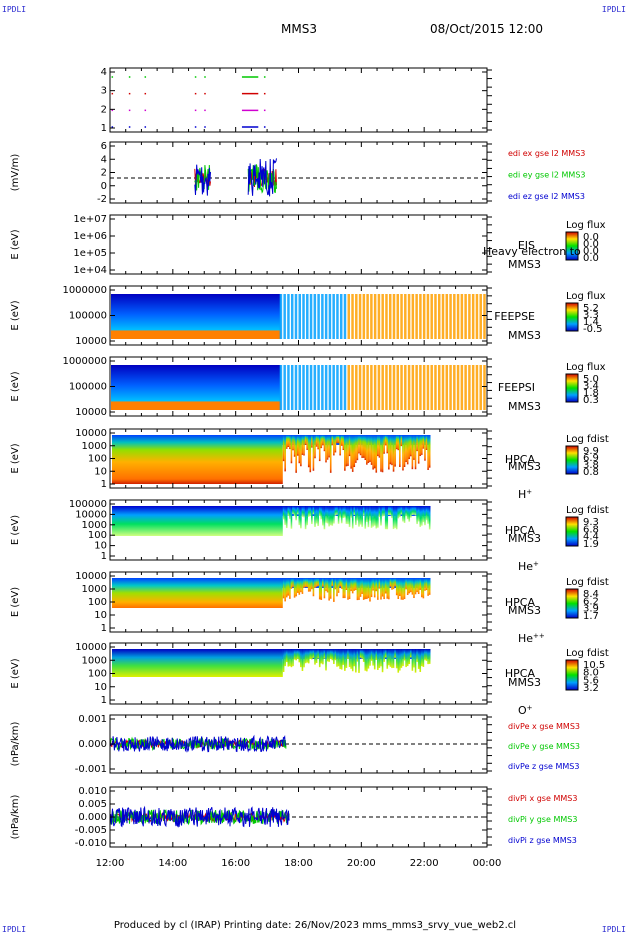 The image size is (630, 934). What do you see at coordinates (104, 91) in the screenshot?
I see `y-tick-label: 3` at bounding box center [104, 91].